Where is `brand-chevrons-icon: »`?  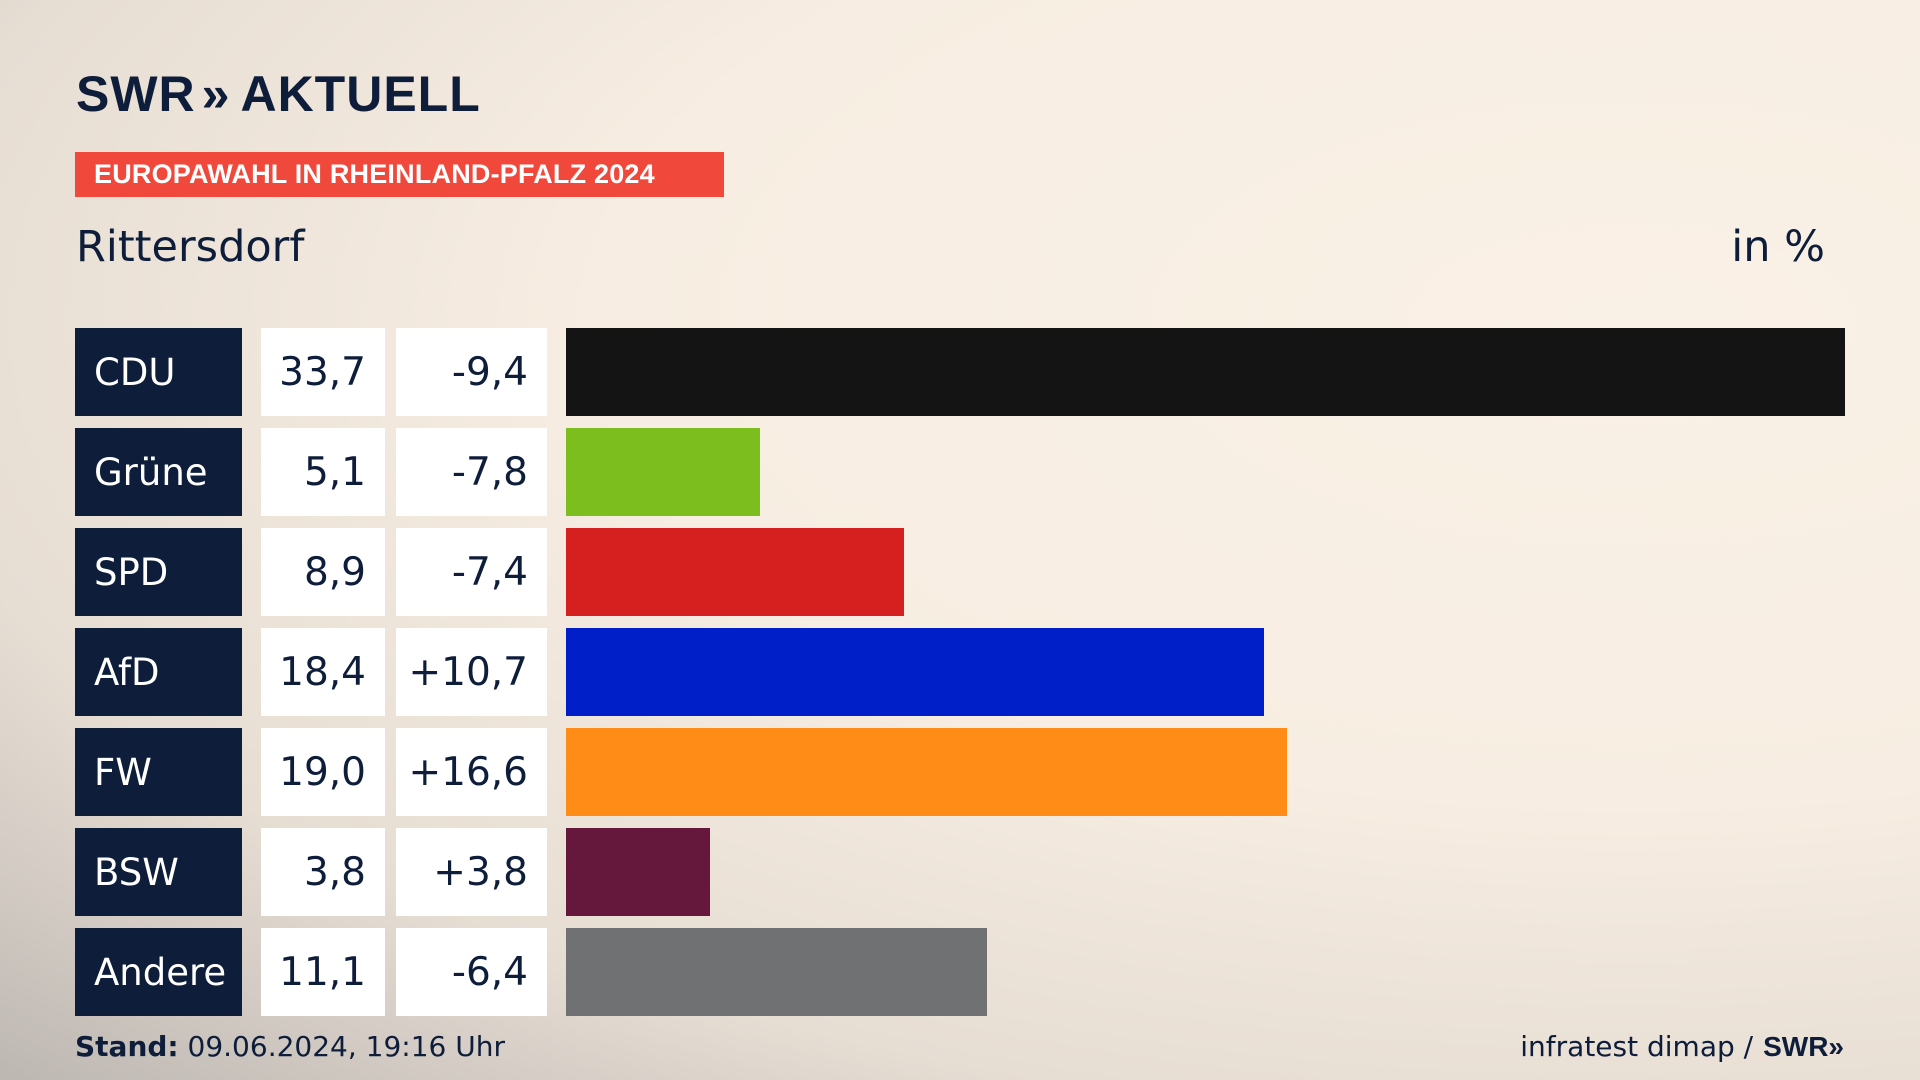
brand-chevrons-icon: » is located at coordinates (216, 94).